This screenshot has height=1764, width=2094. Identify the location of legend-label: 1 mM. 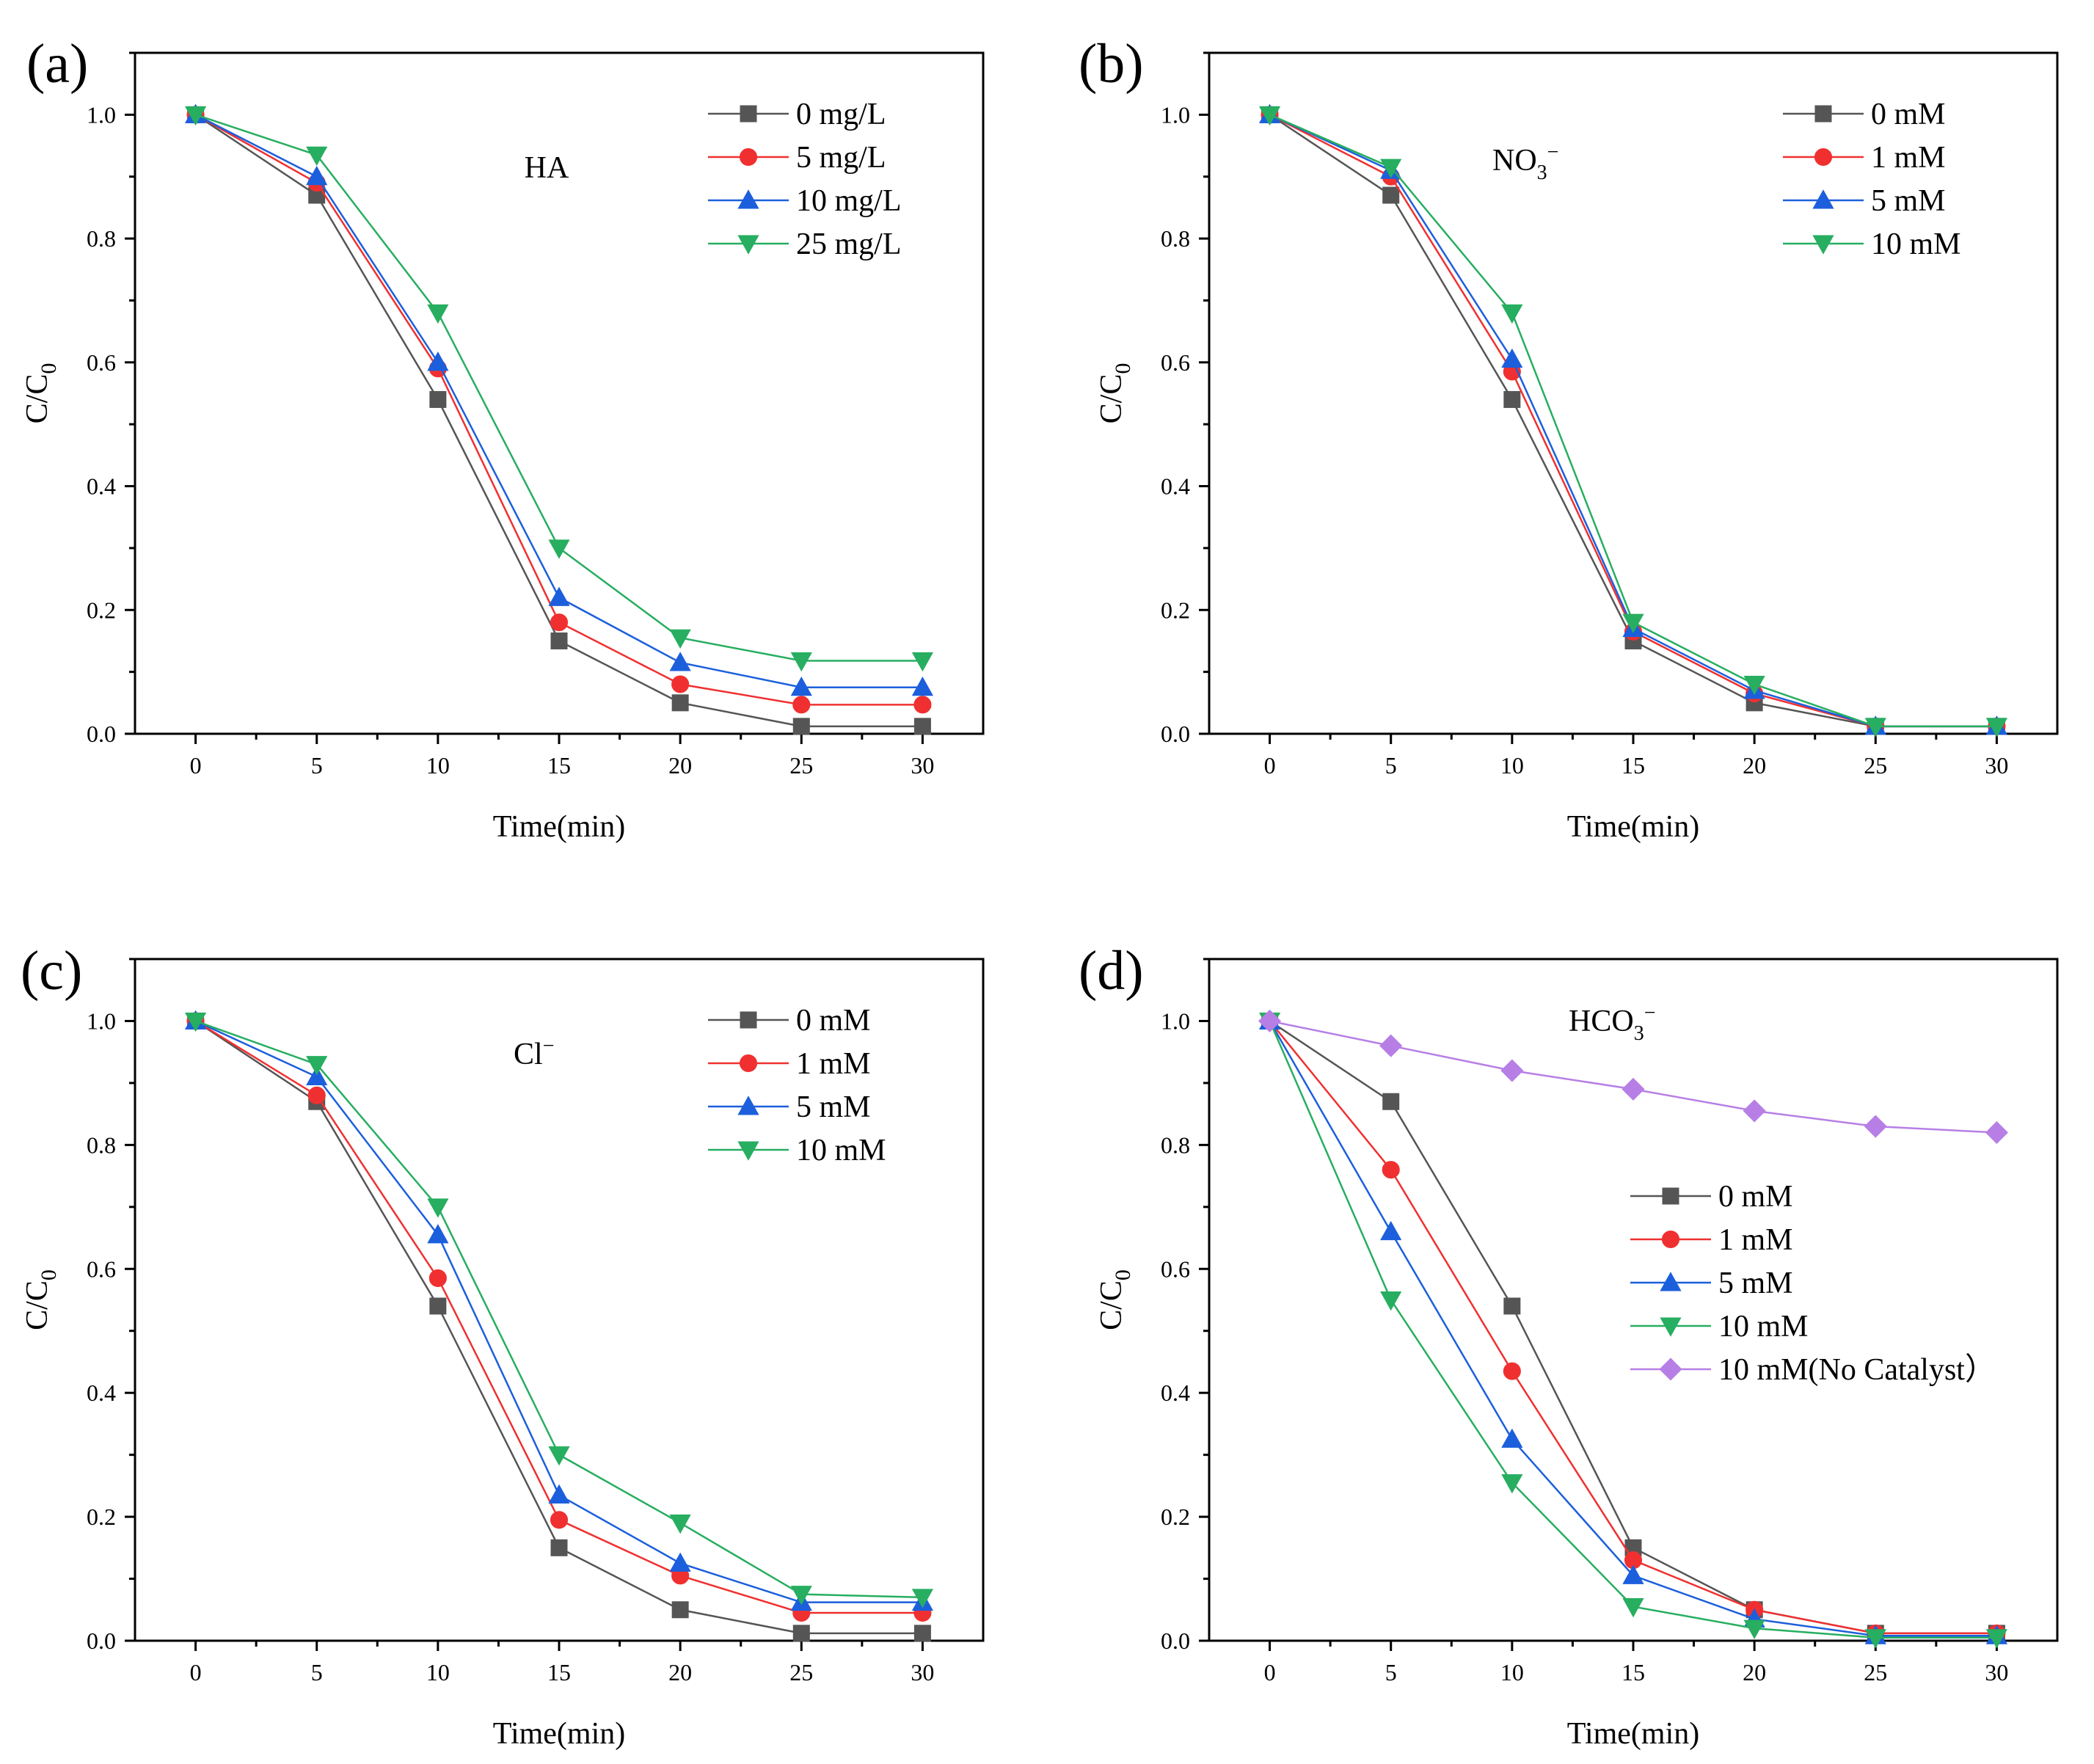
(1908, 158).